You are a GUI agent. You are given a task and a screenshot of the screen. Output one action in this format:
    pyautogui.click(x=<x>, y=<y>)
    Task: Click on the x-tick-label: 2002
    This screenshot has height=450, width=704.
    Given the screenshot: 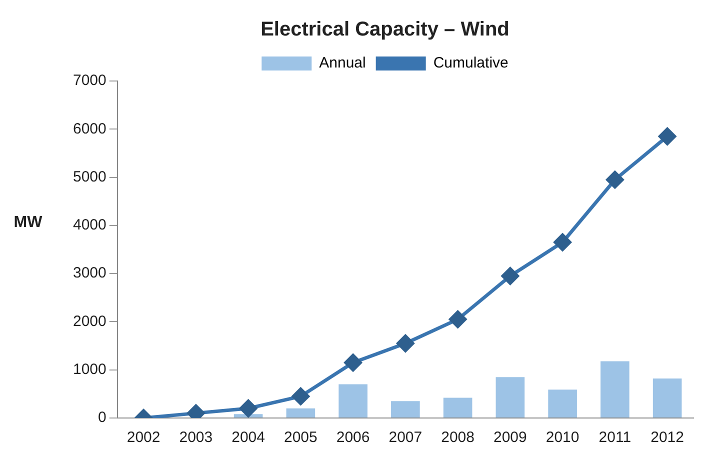 What is the action you would take?
    pyautogui.click(x=143, y=437)
    